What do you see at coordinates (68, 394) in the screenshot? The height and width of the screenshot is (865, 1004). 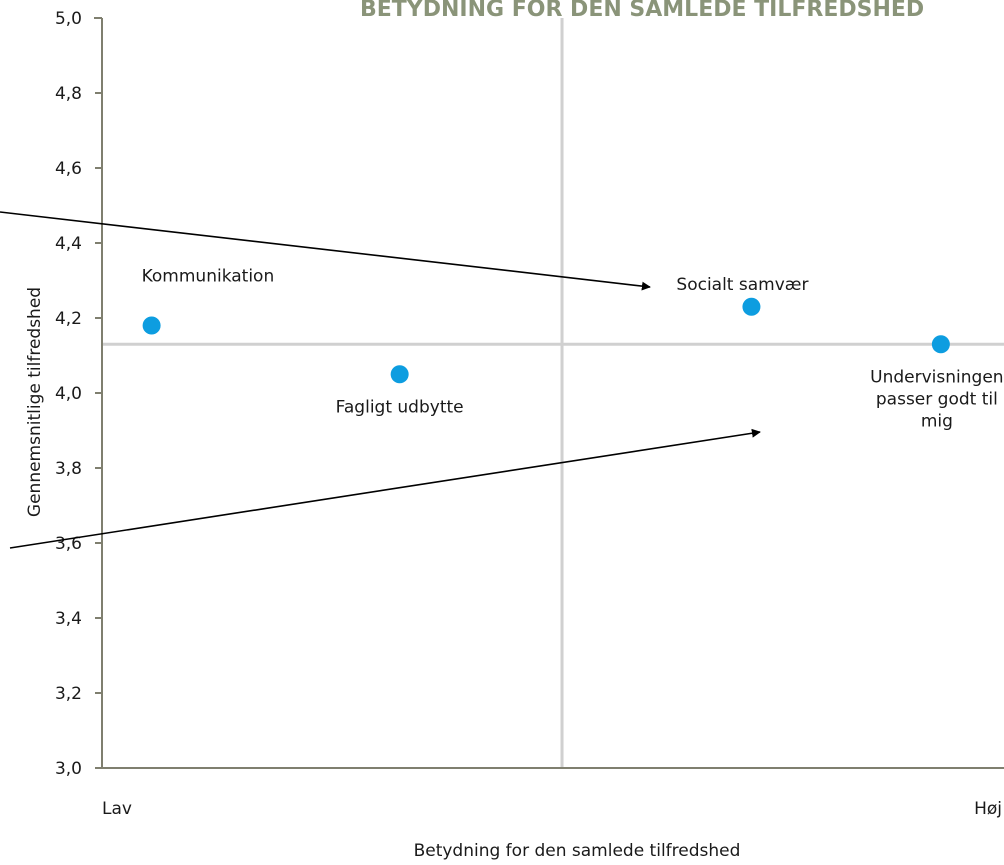 I see `y-tick-label: 4,0` at bounding box center [68, 394].